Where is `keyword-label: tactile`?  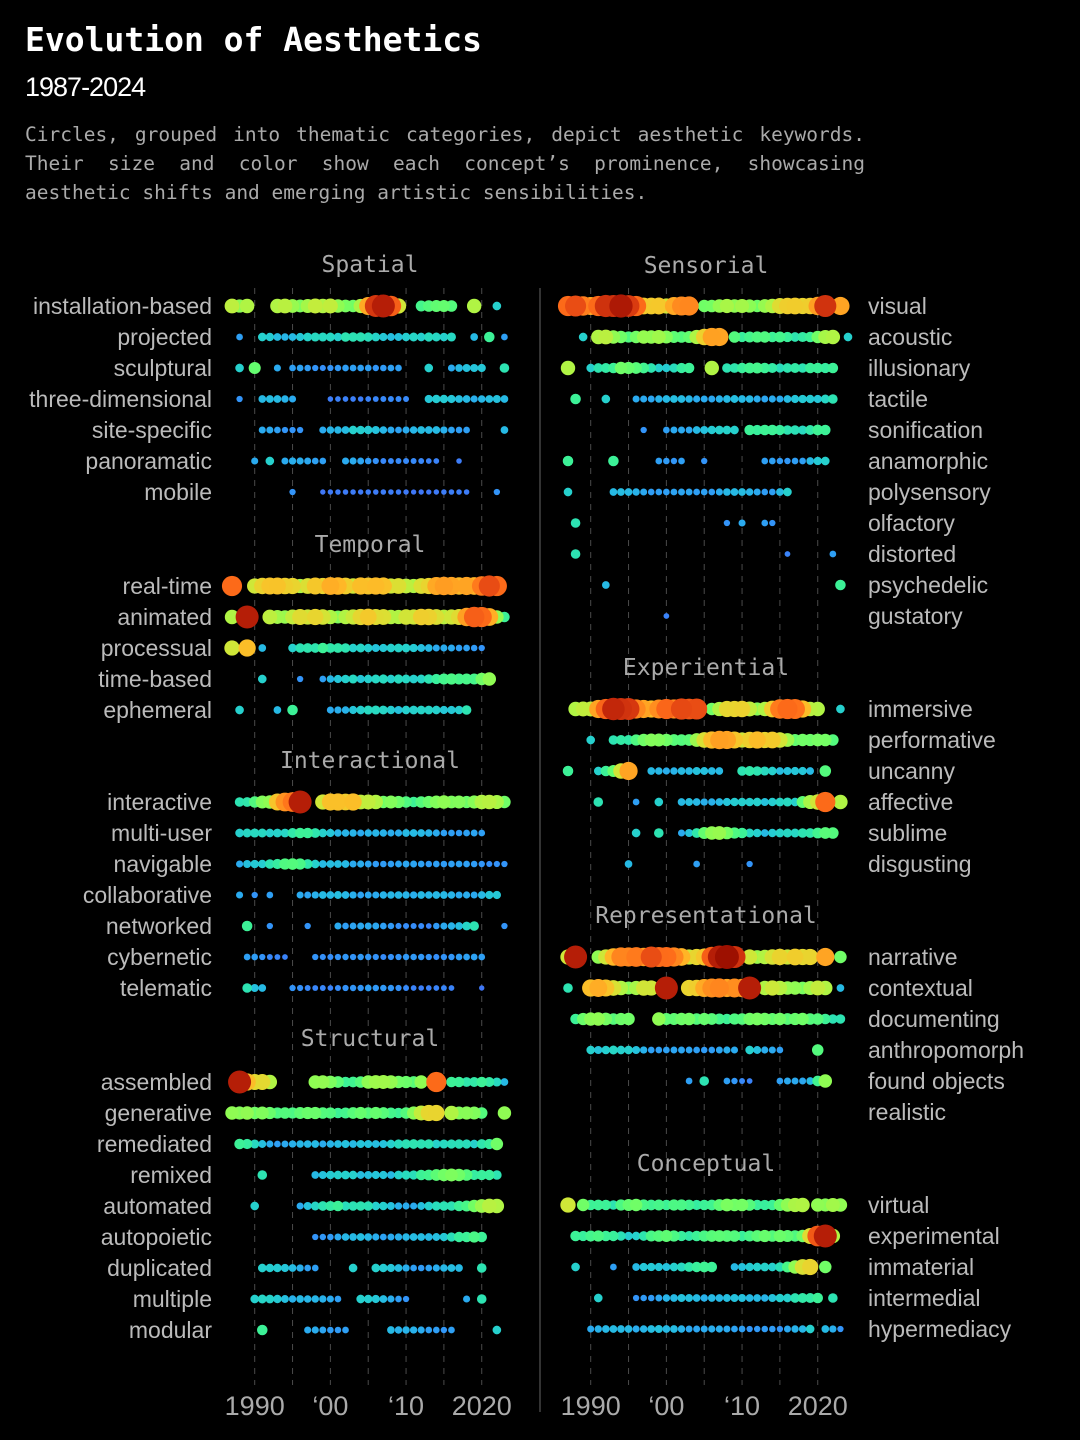 keyword-label: tactile is located at coordinates (898, 399).